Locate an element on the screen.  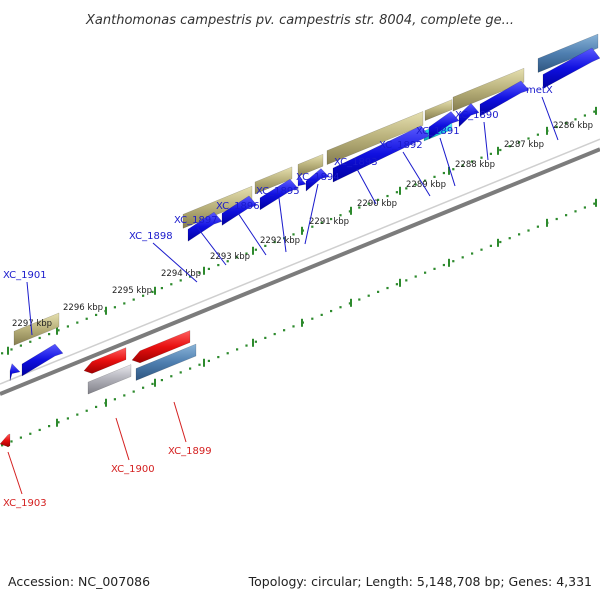
tick-label: 2290 kbp is located at coordinates (377, 204).